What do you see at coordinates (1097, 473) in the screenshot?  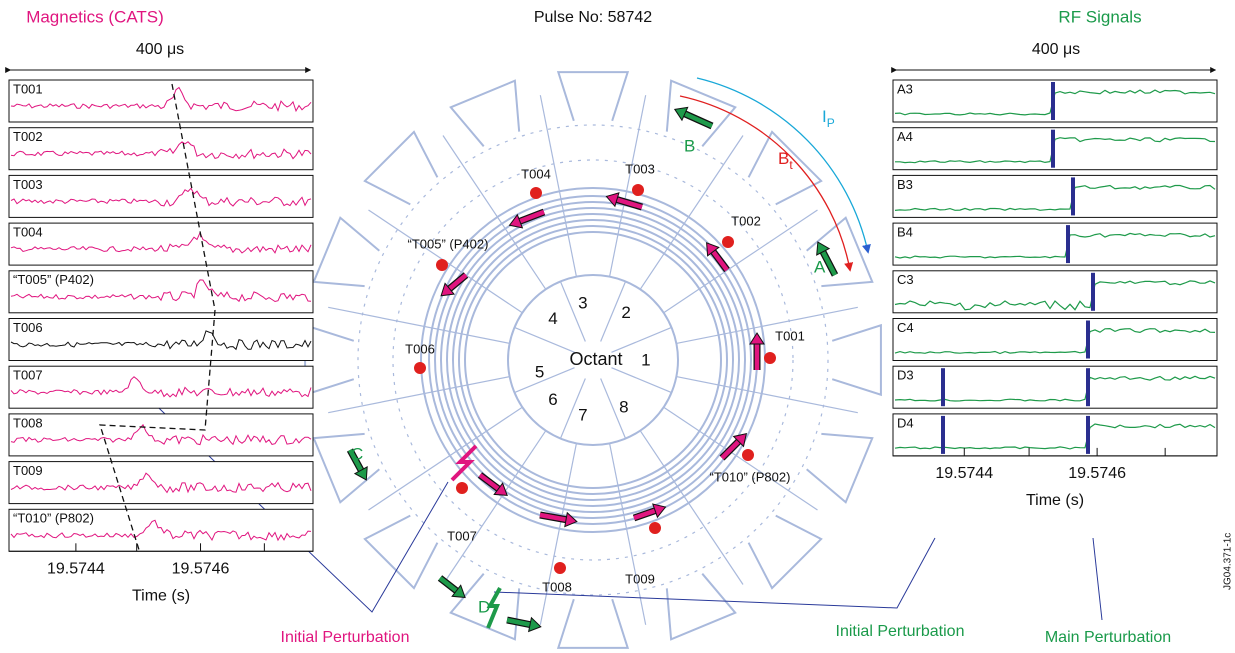 I see `x-tick-label: 19.5746` at bounding box center [1097, 473].